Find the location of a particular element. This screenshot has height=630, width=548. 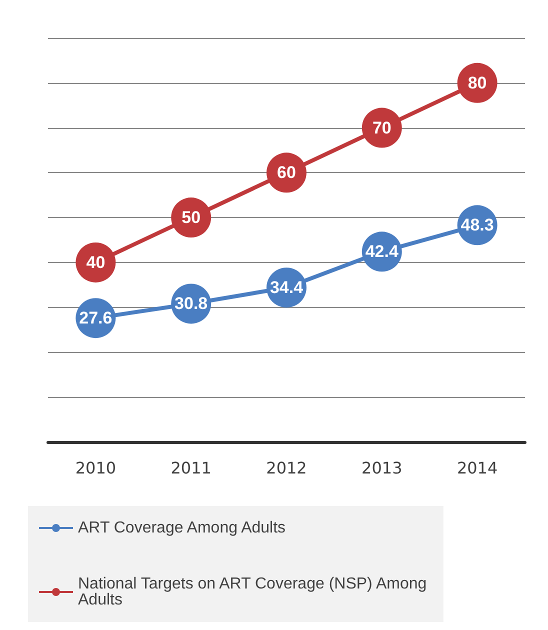

data-label: 80 is located at coordinates (477, 82).